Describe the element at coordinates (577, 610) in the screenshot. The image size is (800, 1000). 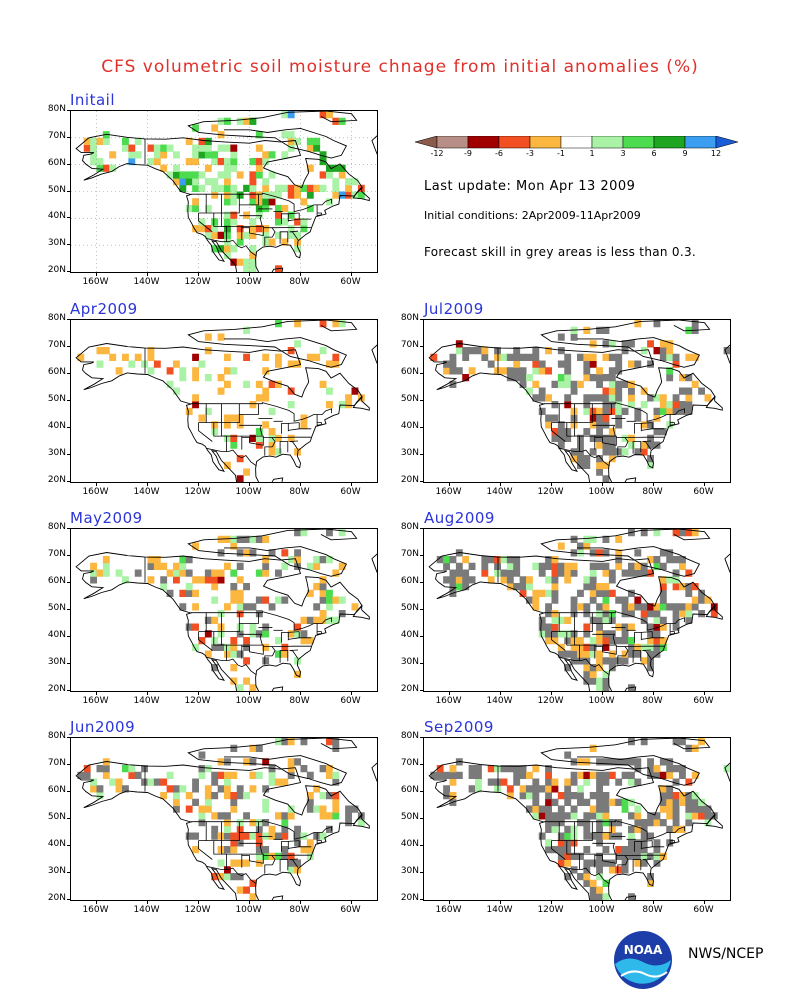
I see `map-aug2009` at that location.